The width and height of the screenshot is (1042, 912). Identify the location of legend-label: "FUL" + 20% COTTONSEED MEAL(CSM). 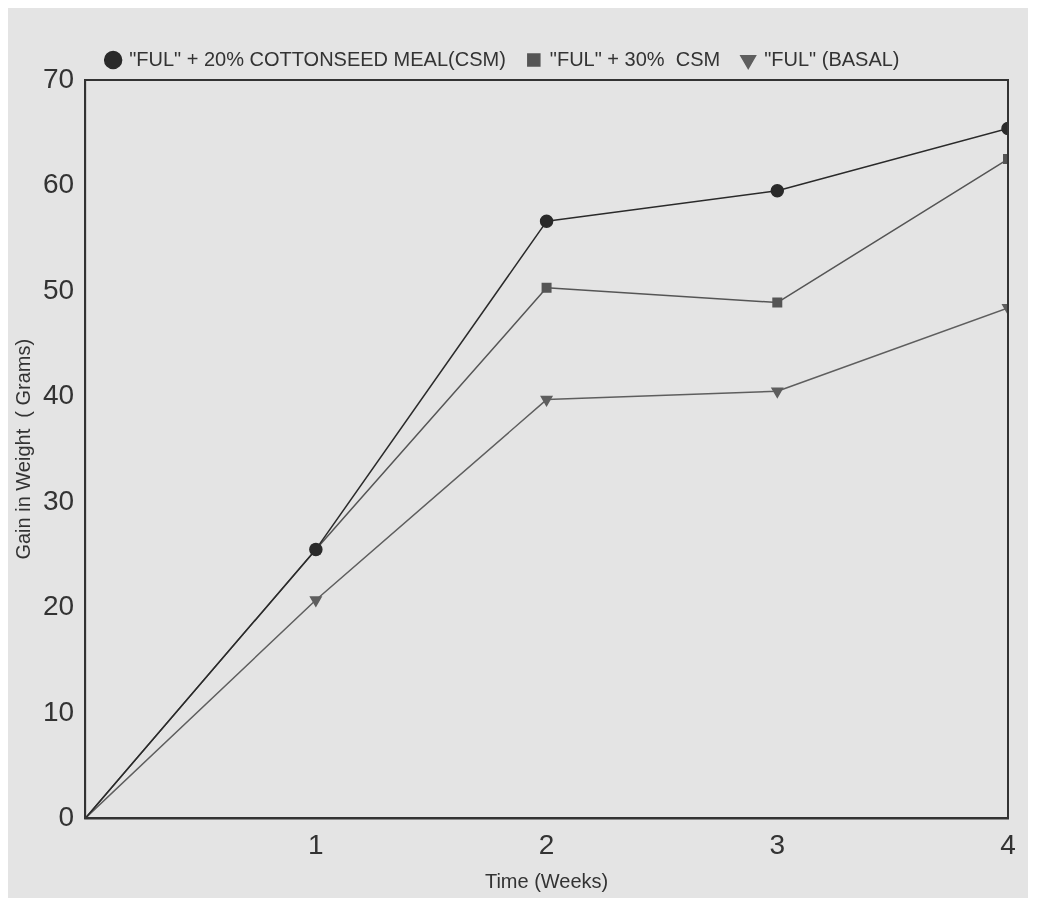
(317, 58).